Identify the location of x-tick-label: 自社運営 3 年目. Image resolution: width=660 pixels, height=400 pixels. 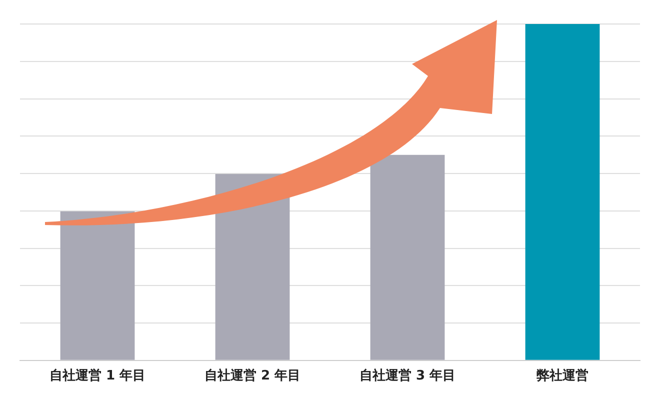
(407, 376).